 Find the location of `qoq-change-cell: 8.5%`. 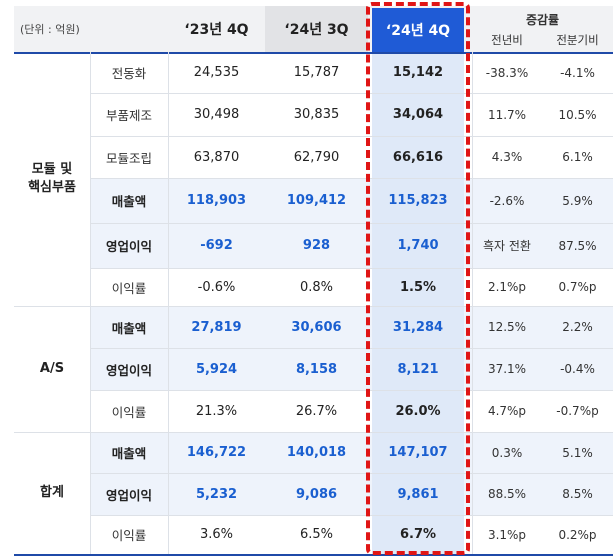

qoq-change-cell: 8.5% is located at coordinates (577, 494).